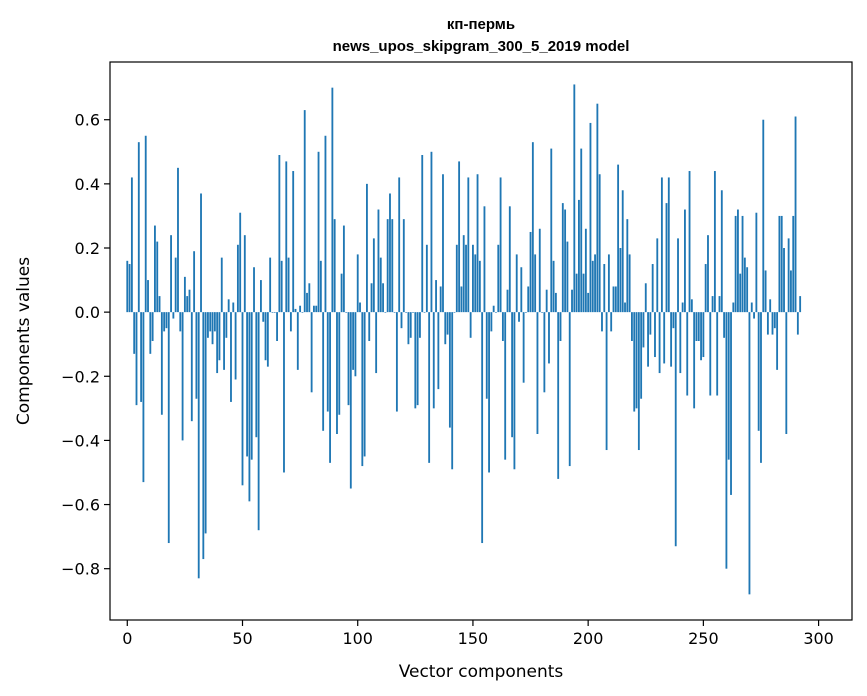 This screenshot has width=867, height=696. What do you see at coordinates (478, 634) in the screenshot?
I see `x-axis: 0 50 100 150 200 250 300` at bounding box center [478, 634].